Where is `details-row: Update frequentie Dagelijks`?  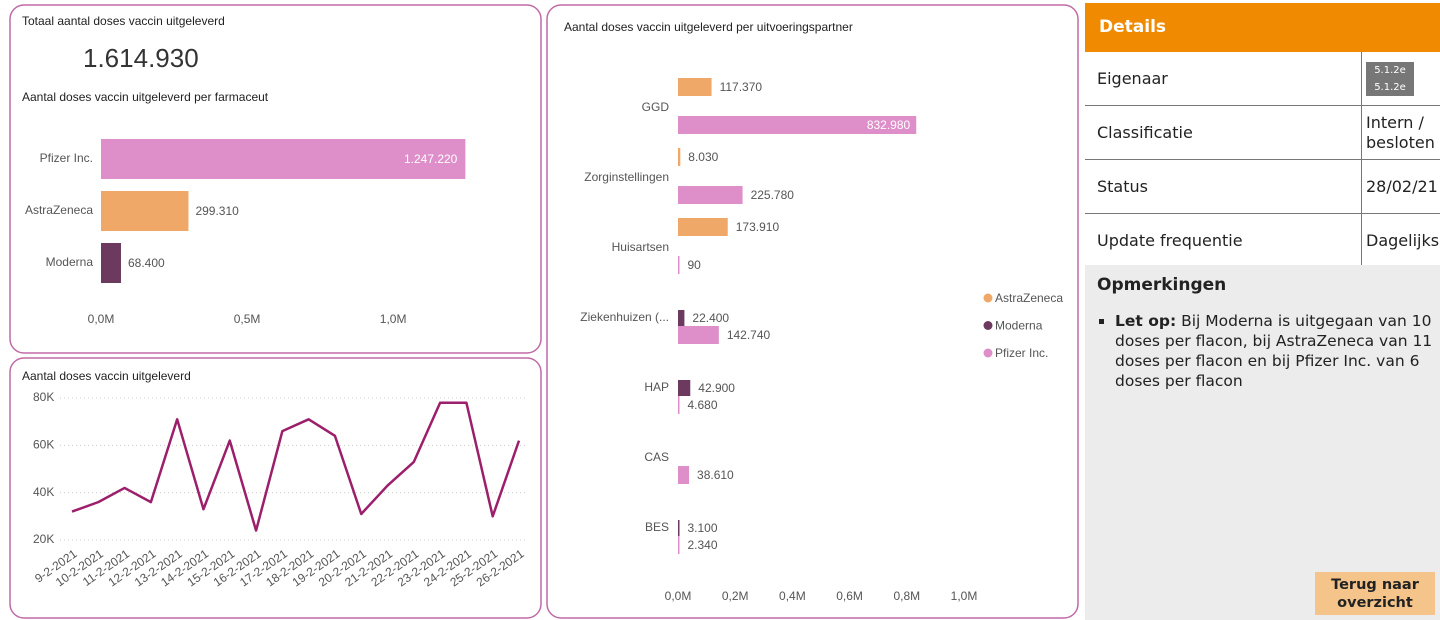 details-row: Update frequentie Dagelijks is located at coordinates (1262, 241).